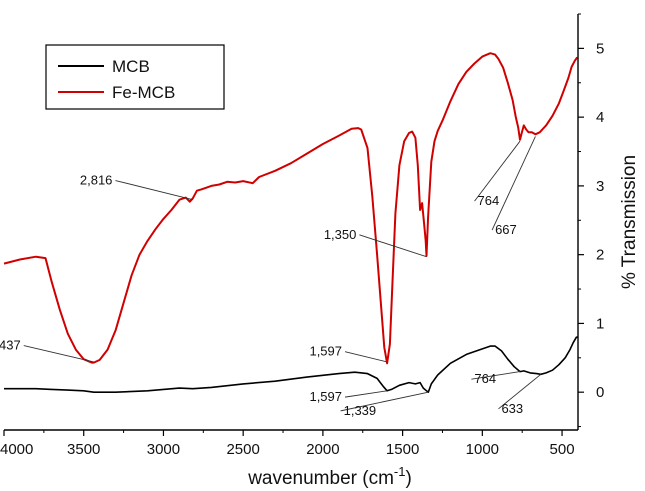 This screenshot has height=491, width=645. I want to click on y-tick-label: 3, so click(600, 186).